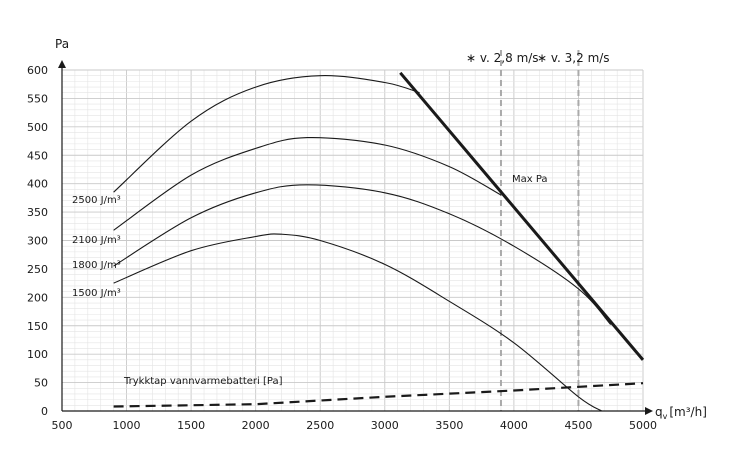  Describe the element at coordinates (41, 383) in the screenshot. I see `y-tick-label: 50` at that location.